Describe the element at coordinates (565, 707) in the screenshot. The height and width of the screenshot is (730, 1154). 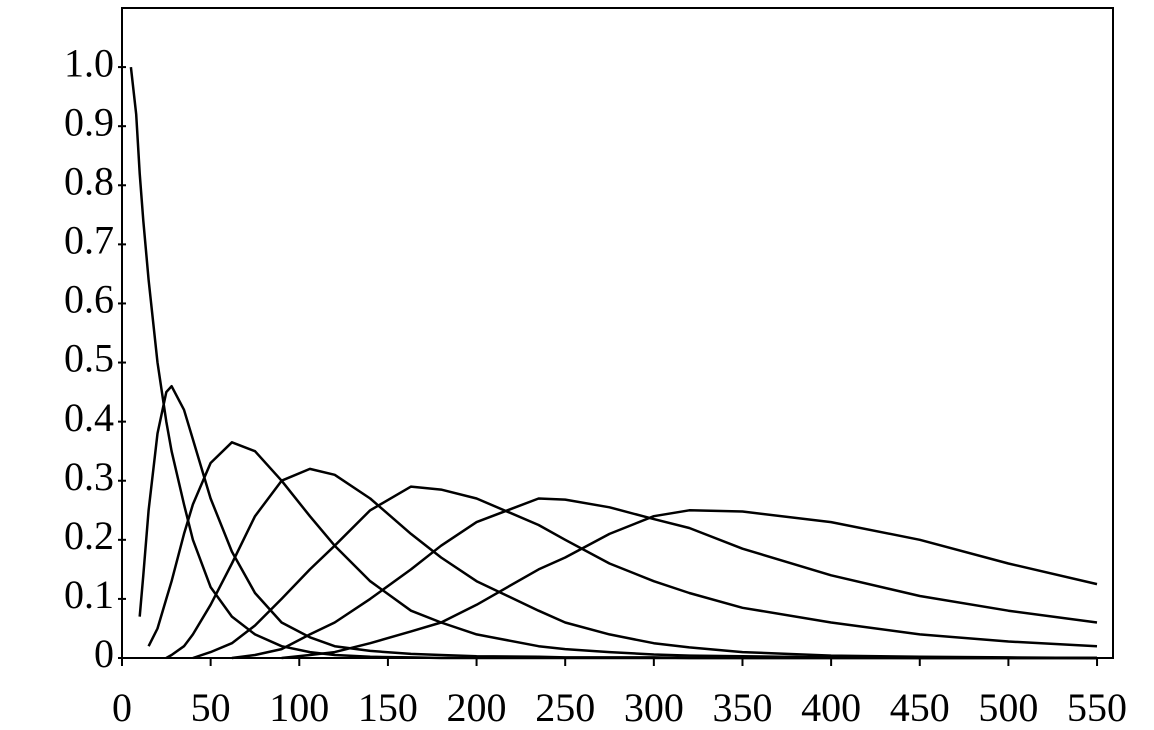
I see `x-tick-label: 250` at that location.